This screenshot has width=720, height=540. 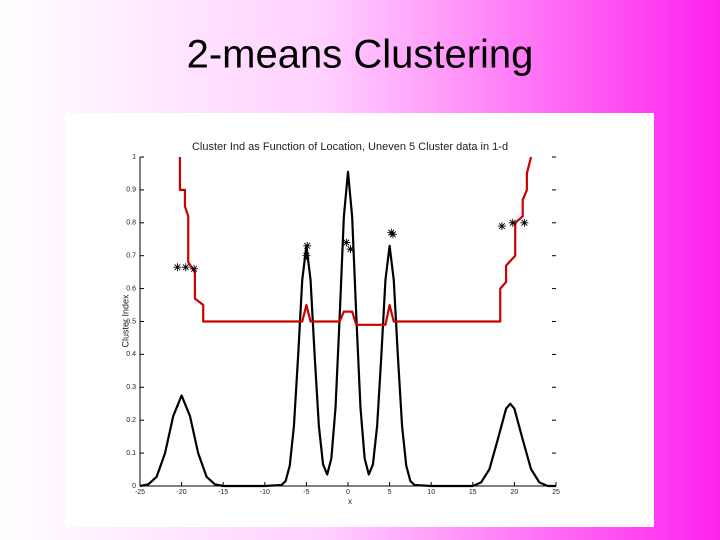 I want to click on y-tick-label: 0.4, so click(x=131, y=354).